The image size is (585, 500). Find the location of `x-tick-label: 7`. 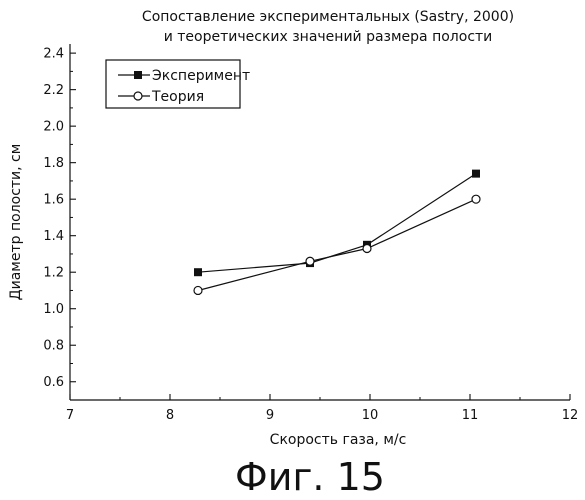

x-tick-label: 7 is located at coordinates (70, 415).